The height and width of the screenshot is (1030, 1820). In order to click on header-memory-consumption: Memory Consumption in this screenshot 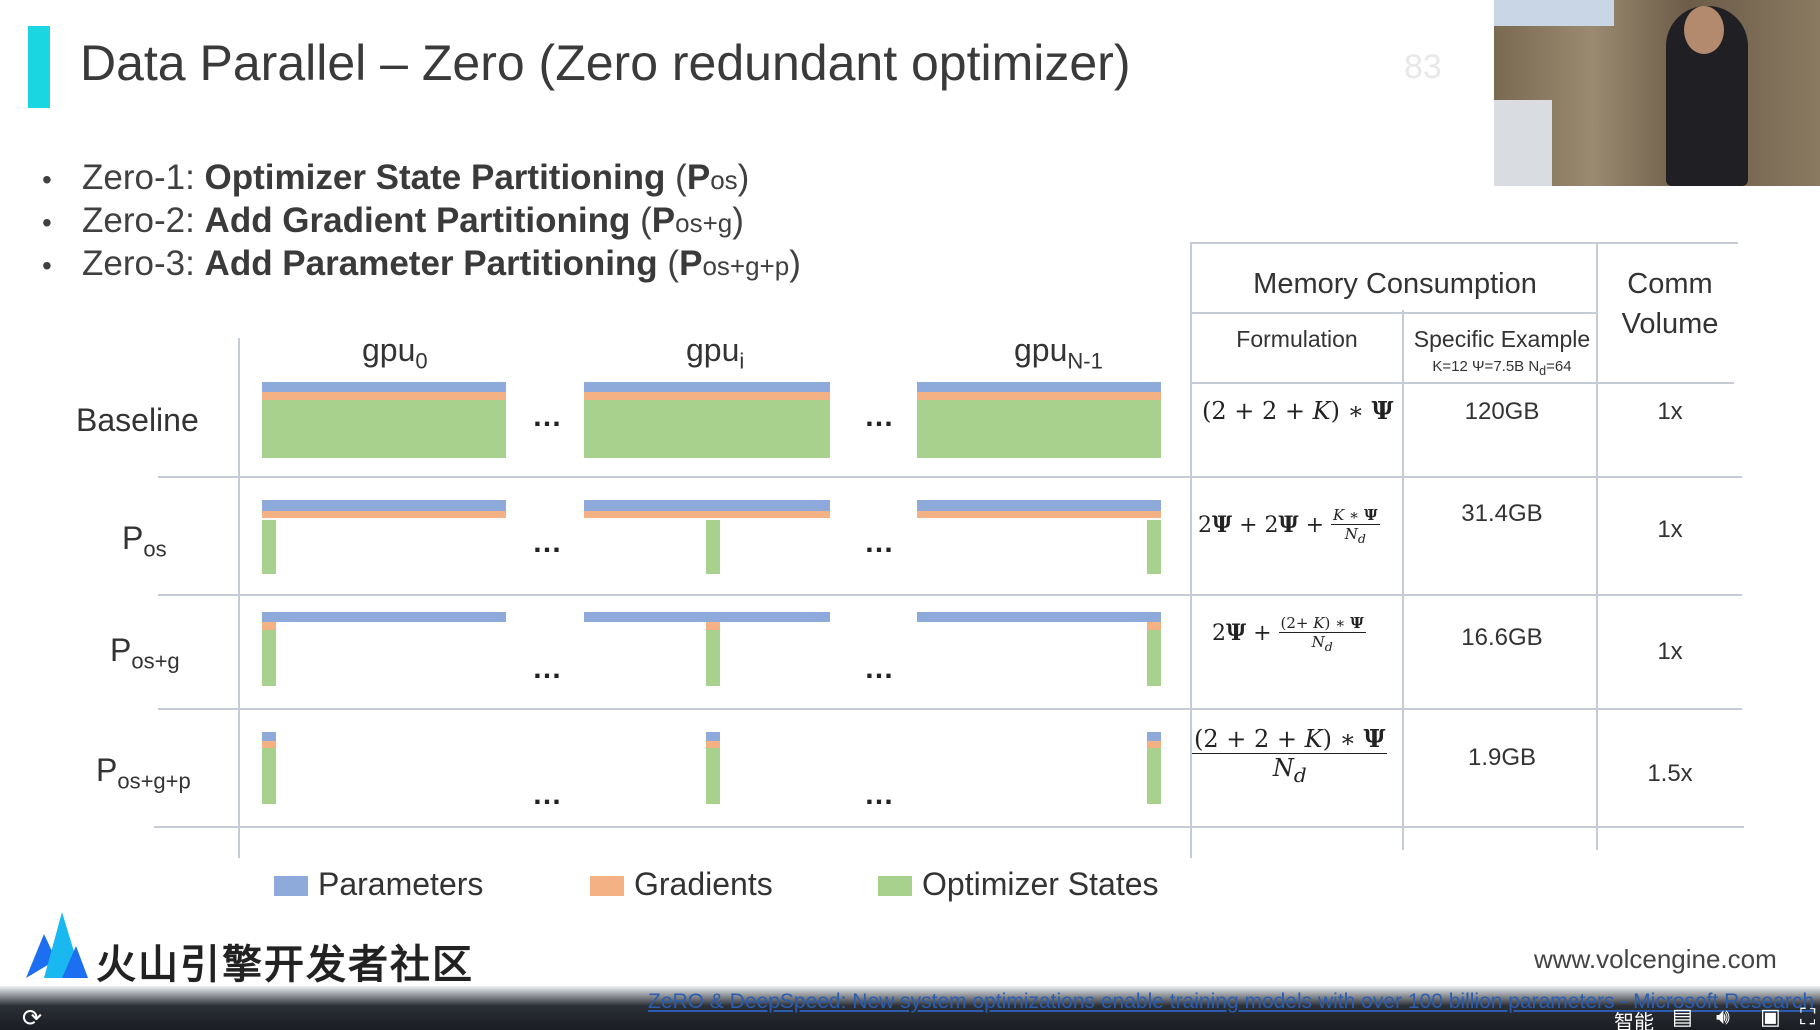, I will do `click(1395, 284)`.